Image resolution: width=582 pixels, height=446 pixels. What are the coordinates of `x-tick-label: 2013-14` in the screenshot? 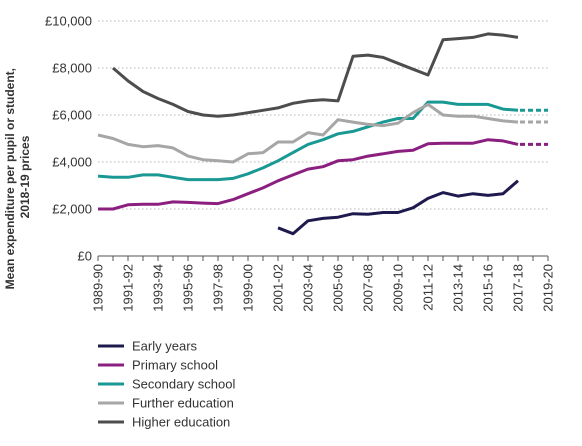 It's located at (458, 288).